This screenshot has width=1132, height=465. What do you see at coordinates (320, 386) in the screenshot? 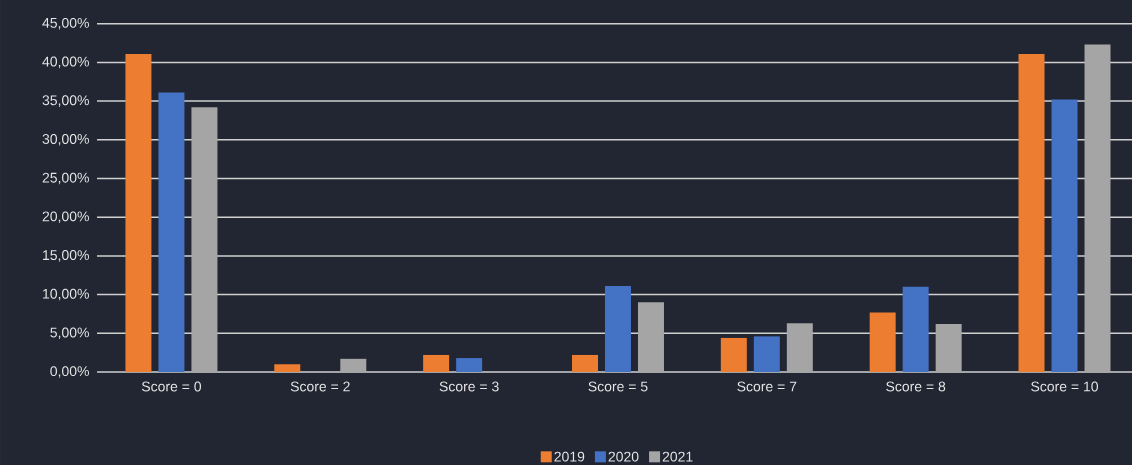
I see `x-tick-label: Score = 2` at bounding box center [320, 386].